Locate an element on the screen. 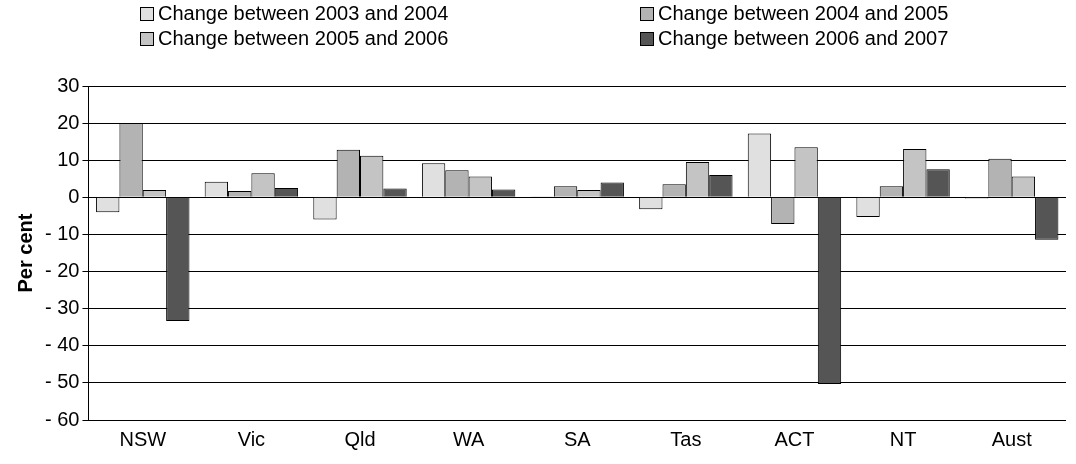 The width and height of the screenshot is (1076, 464). legend-label: Change between 2005 and 2006 is located at coordinates (303, 38).